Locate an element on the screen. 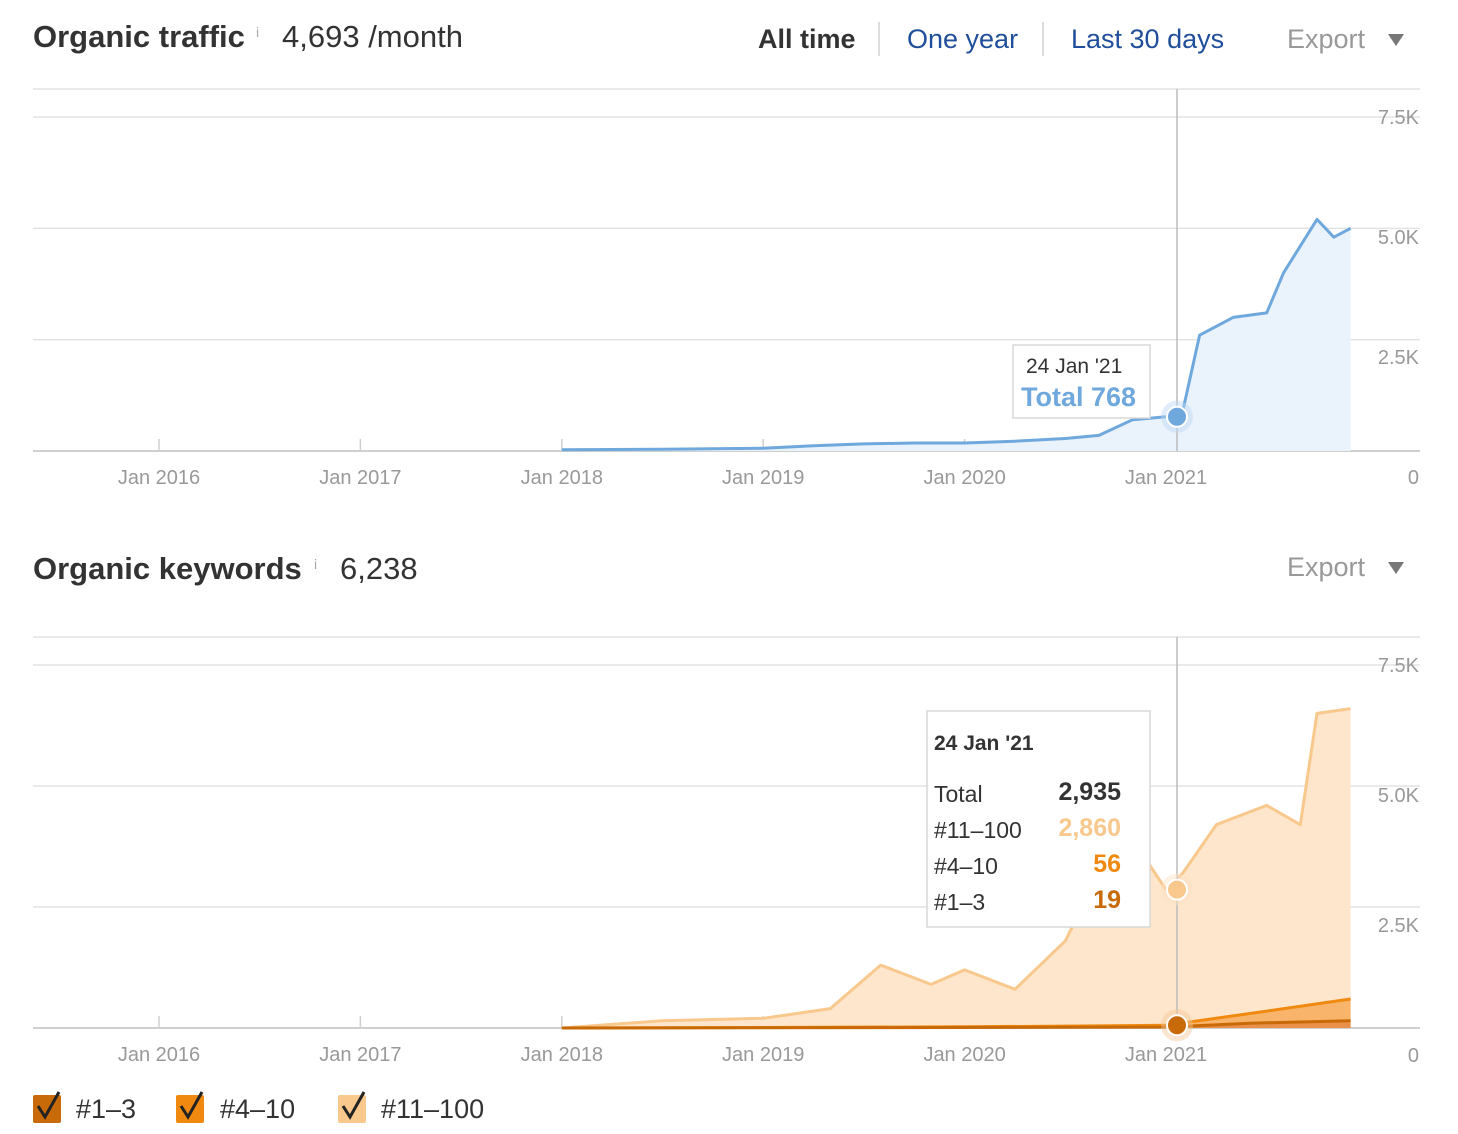 Image resolution: width=1458 pixels, height=1134 pixels. keywords-tooltip-11-100-label: #11–100 is located at coordinates (978, 830).